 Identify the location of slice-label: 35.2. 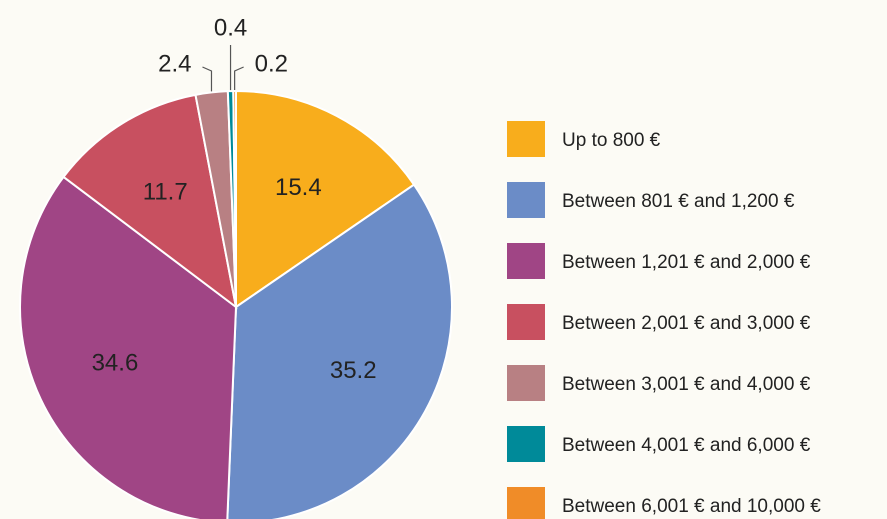
(353, 370).